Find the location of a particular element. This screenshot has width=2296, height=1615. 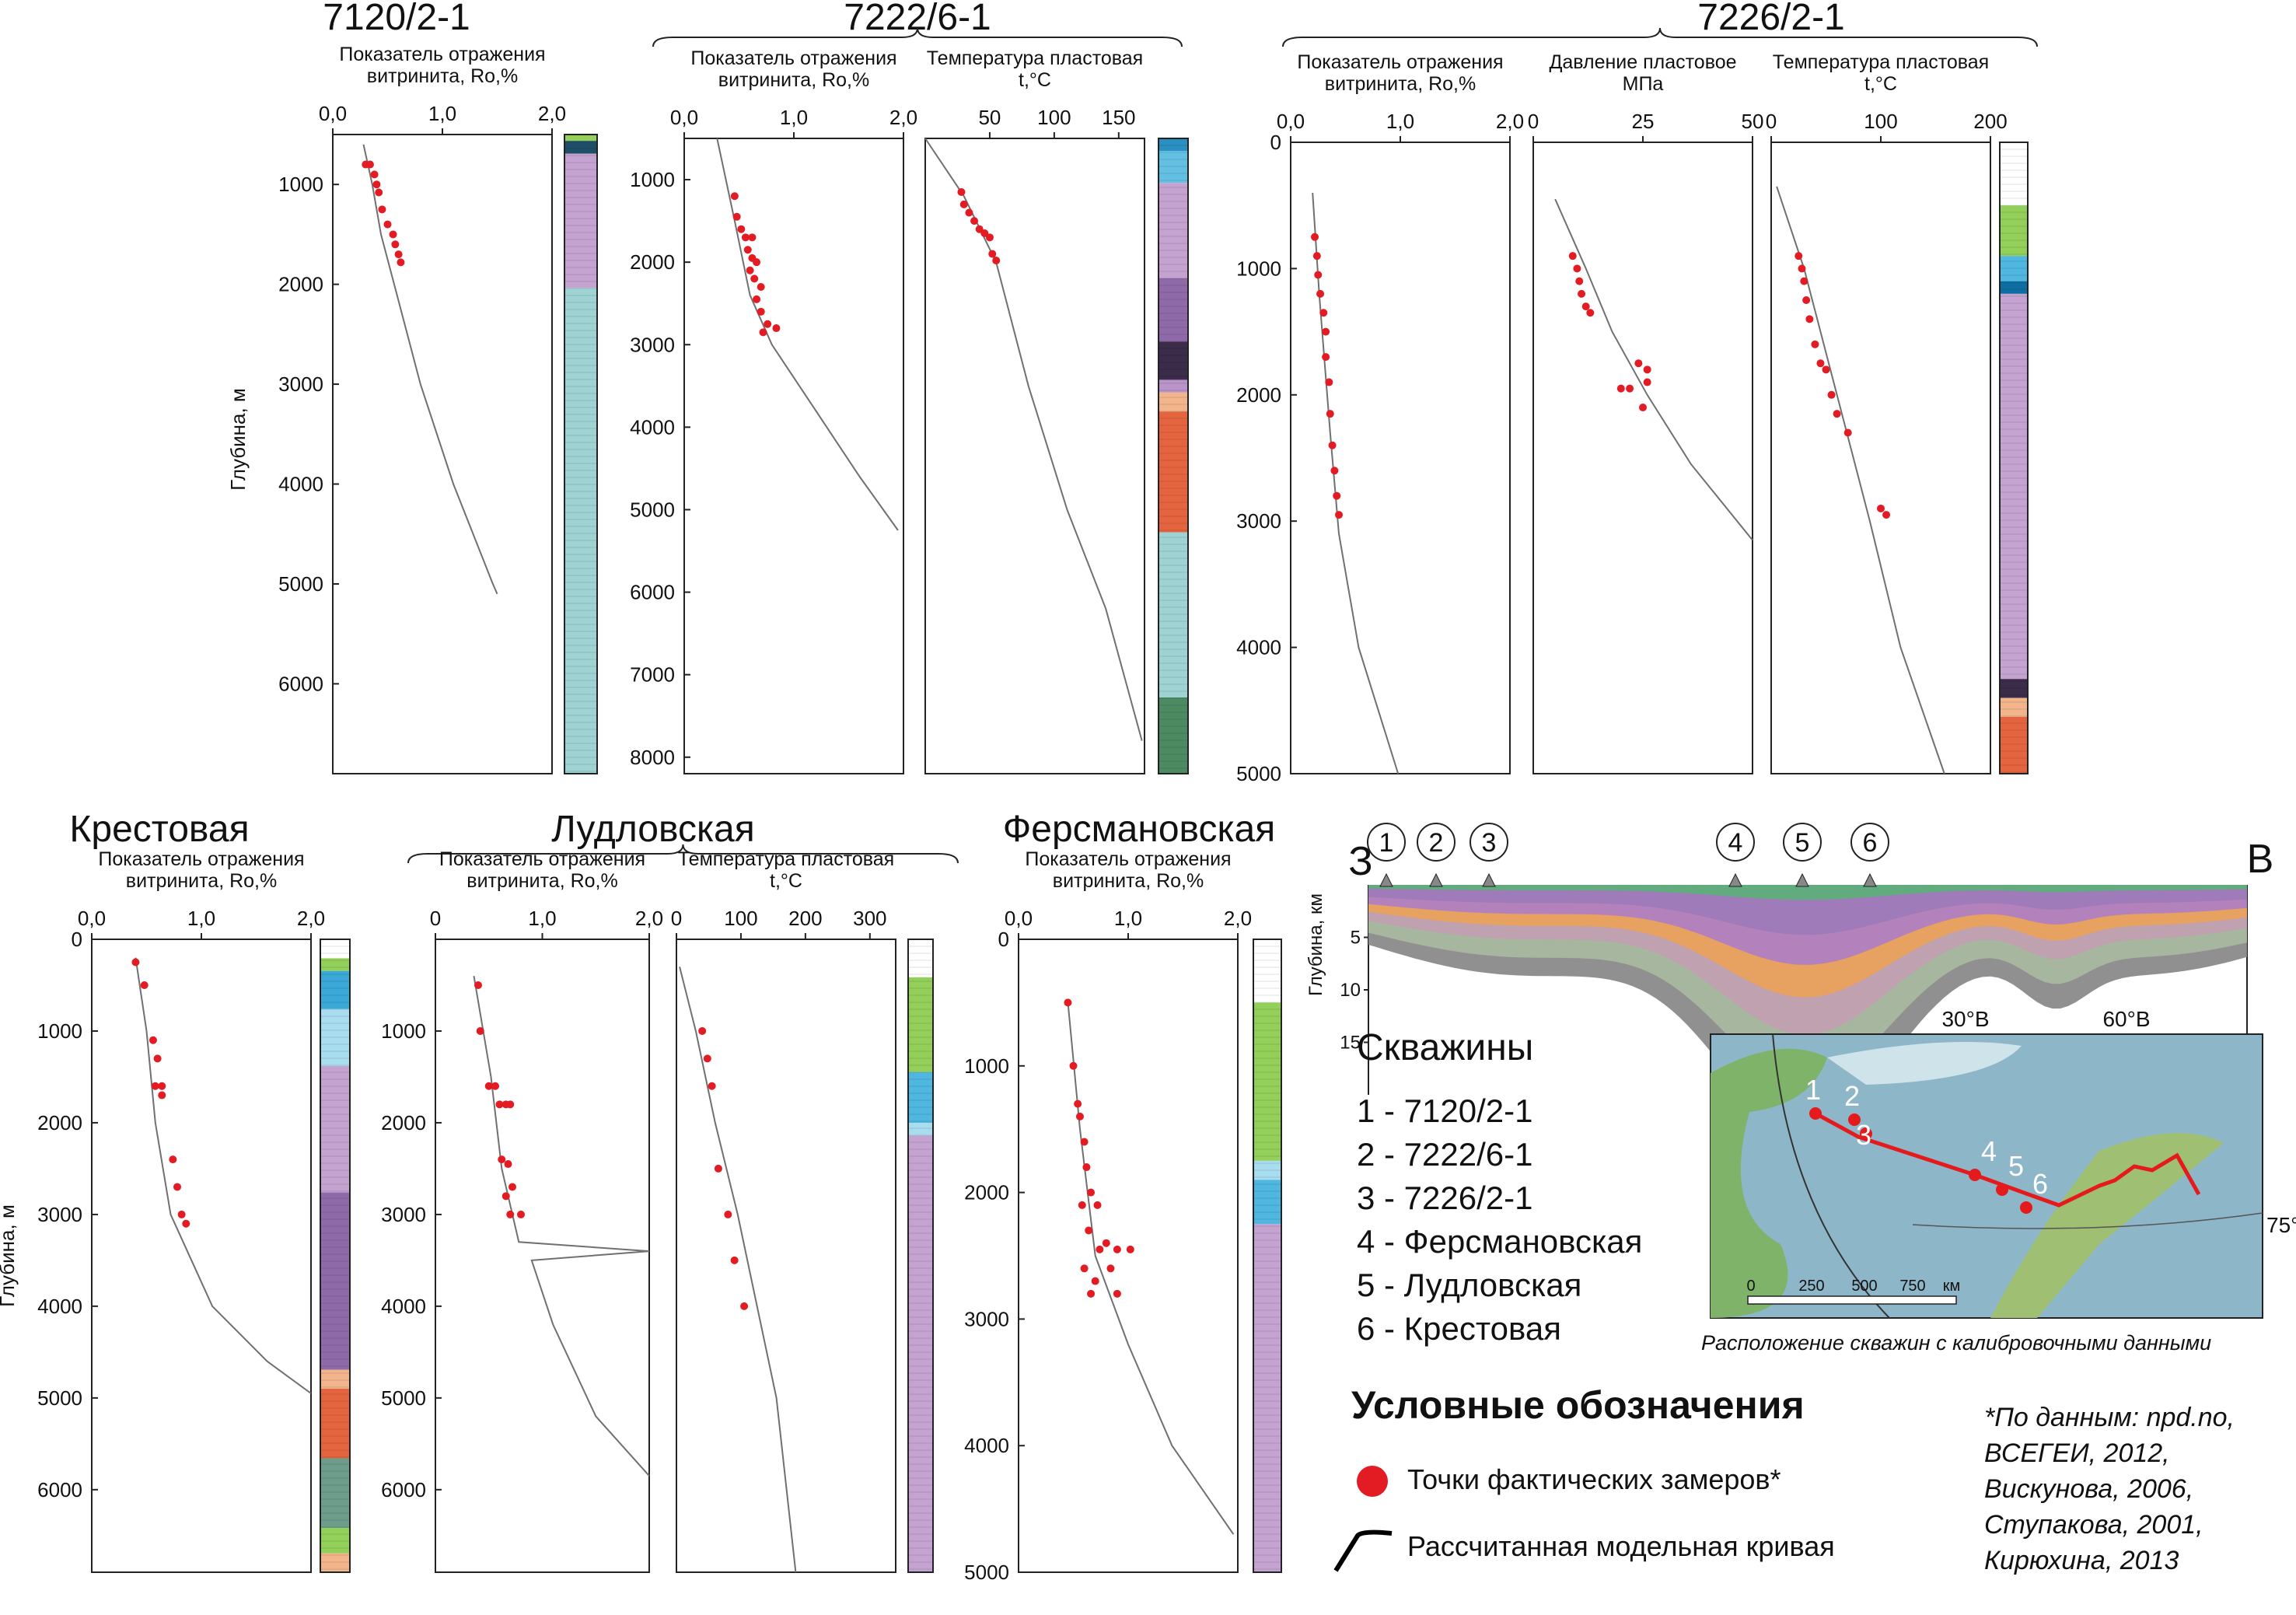

profile-layer is located at coordinates (1807, 893).